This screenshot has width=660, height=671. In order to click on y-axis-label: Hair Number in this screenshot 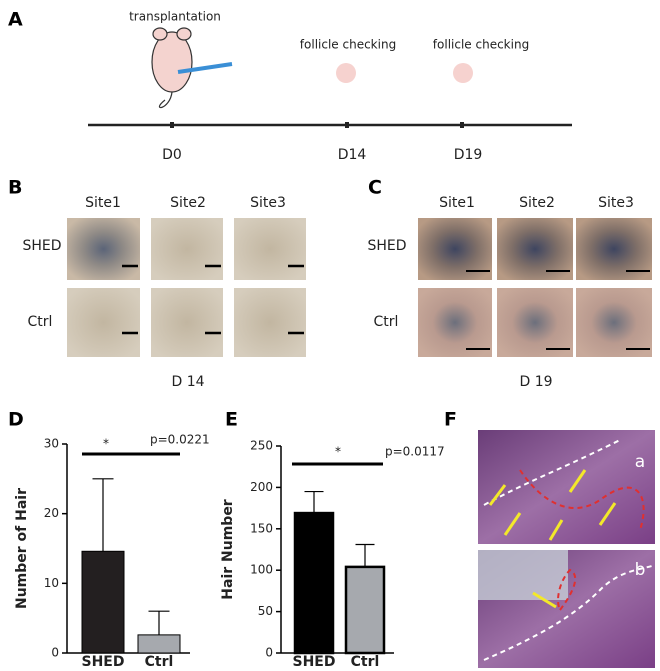, I will do `click(228, 549)`.